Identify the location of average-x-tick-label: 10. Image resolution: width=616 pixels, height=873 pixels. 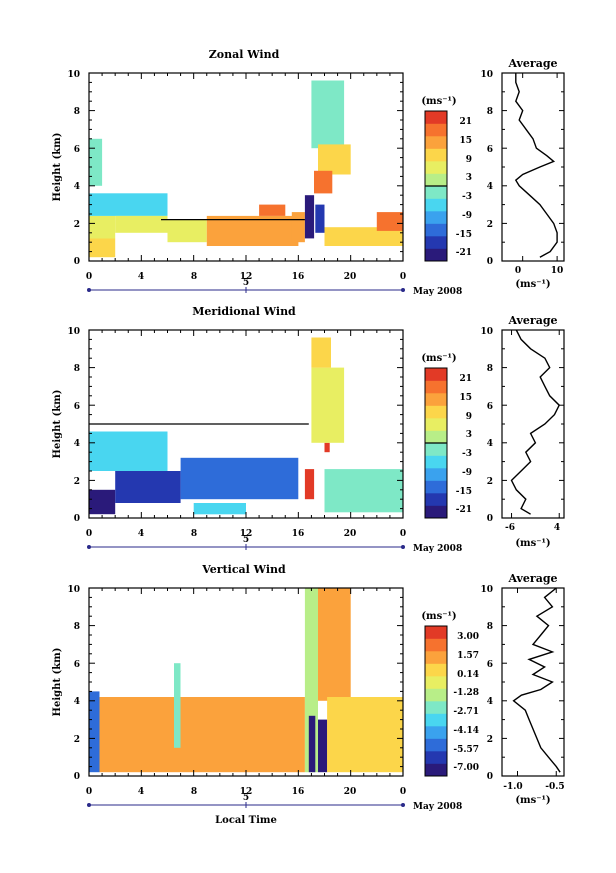
(557, 271).